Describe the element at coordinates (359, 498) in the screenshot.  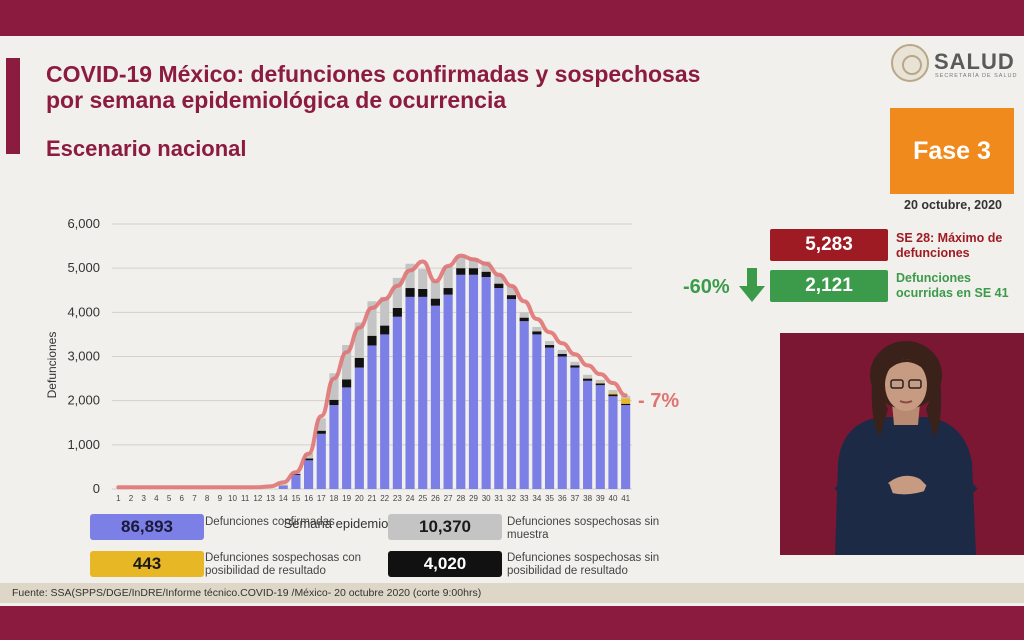
I see `x-tick-label: 20` at that location.